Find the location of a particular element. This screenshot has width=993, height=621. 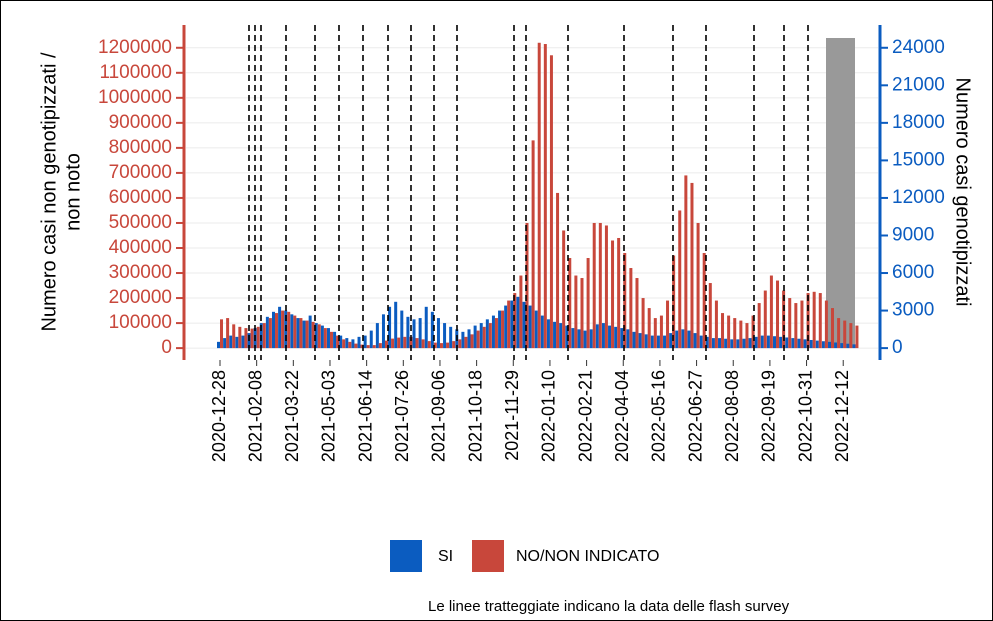

x-tick-label: 2022-05-16 is located at coordinates (659, 416).